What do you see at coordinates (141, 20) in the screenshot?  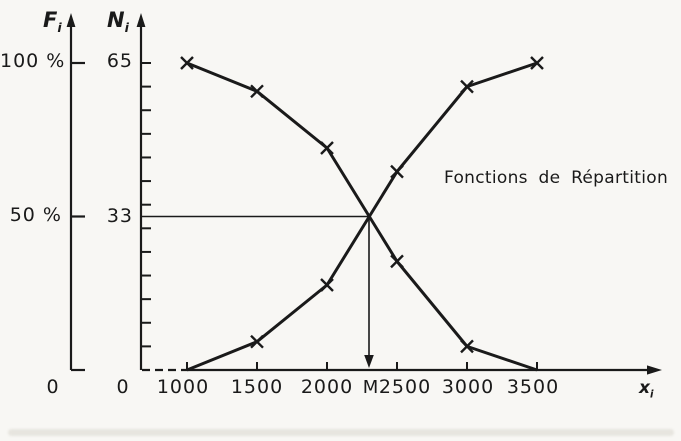 I see `n-axis-up-arrow-icon` at bounding box center [141, 20].